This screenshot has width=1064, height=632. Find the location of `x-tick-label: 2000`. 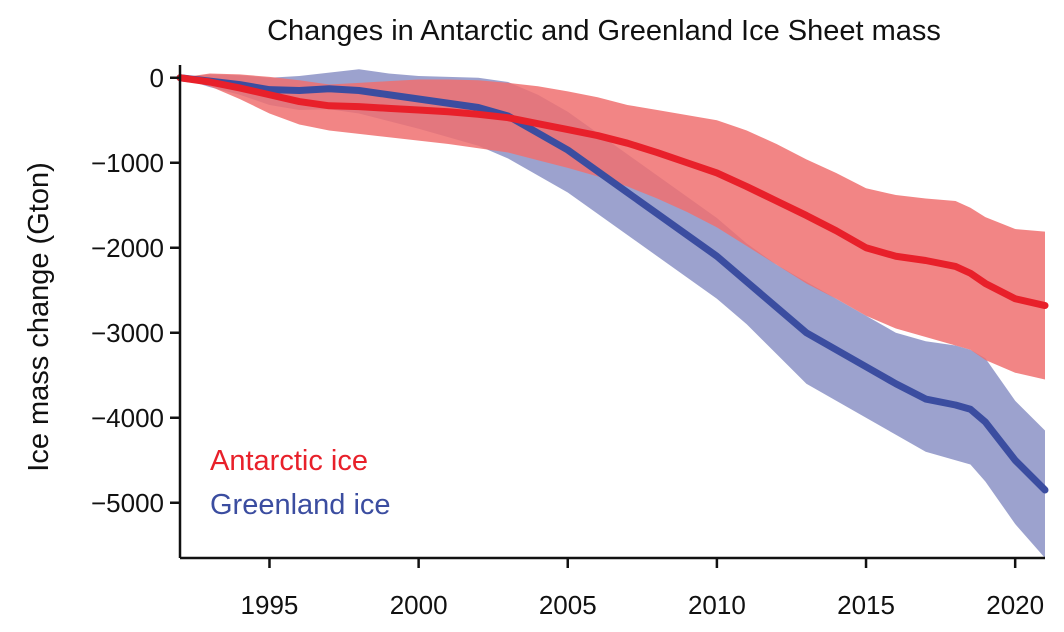

x-tick-label: 2000 is located at coordinates (419, 605).